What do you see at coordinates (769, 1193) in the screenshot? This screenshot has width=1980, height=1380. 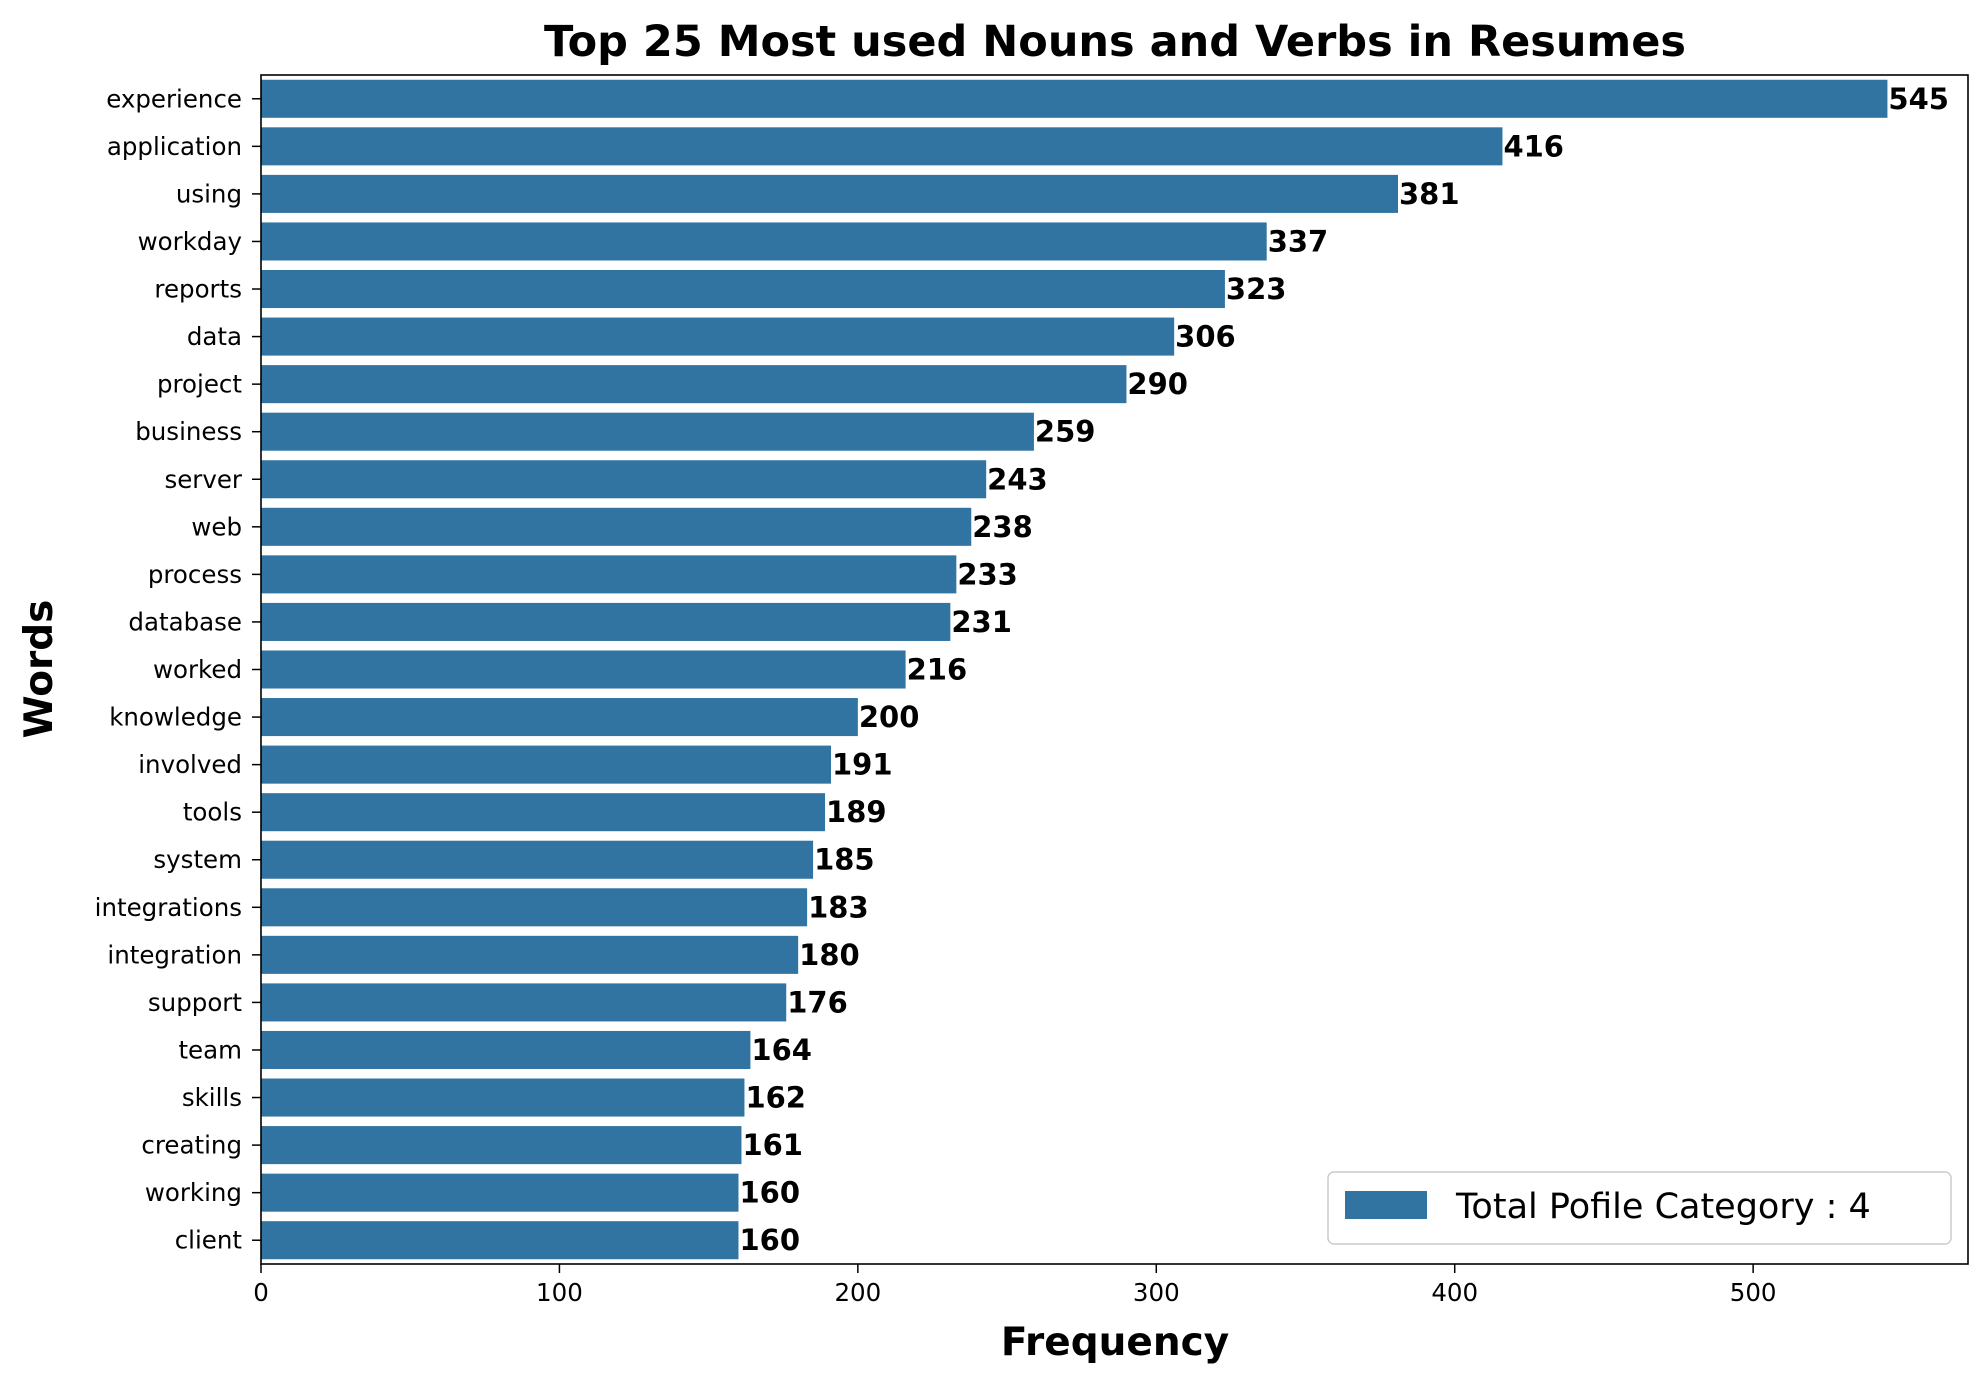 I see `data-label-working: 160` at bounding box center [769, 1193].